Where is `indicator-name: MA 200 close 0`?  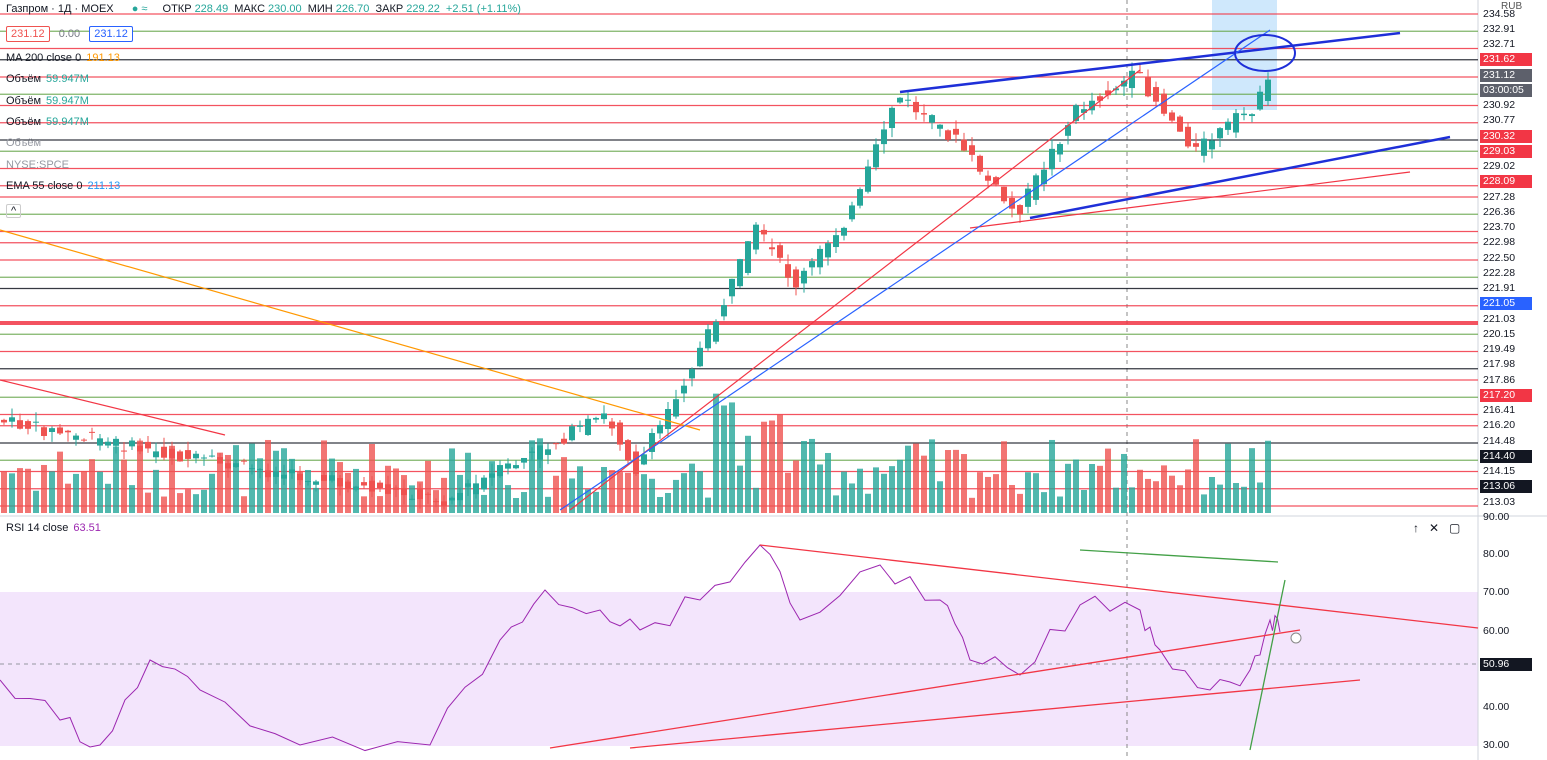
indicator-name: MA 200 close 0 is located at coordinates (44, 58).